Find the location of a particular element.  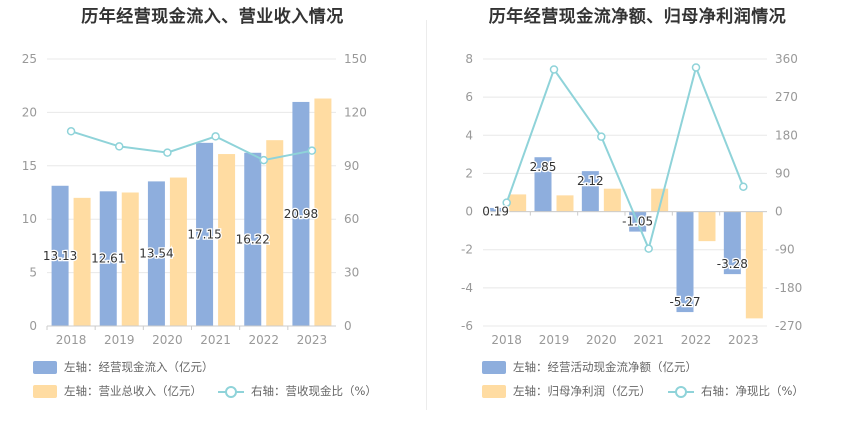

legend-item-net-profit: 左轴：归母净利润（亿元） is located at coordinates (566, 391).